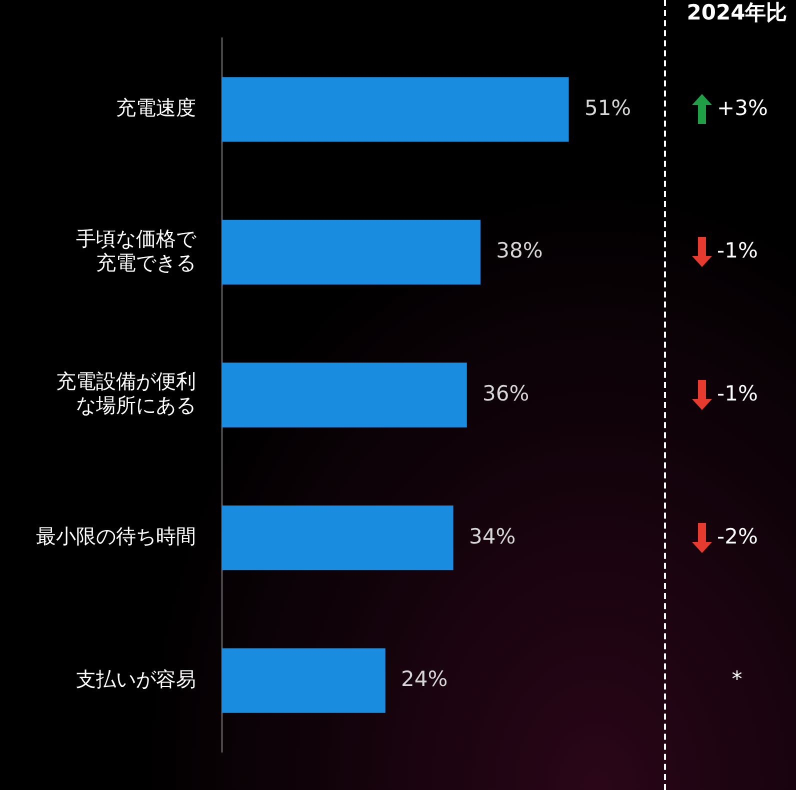 The height and width of the screenshot is (790, 796). What do you see at coordinates (506, 393) in the screenshot?
I see `data-label: 36%` at bounding box center [506, 393].